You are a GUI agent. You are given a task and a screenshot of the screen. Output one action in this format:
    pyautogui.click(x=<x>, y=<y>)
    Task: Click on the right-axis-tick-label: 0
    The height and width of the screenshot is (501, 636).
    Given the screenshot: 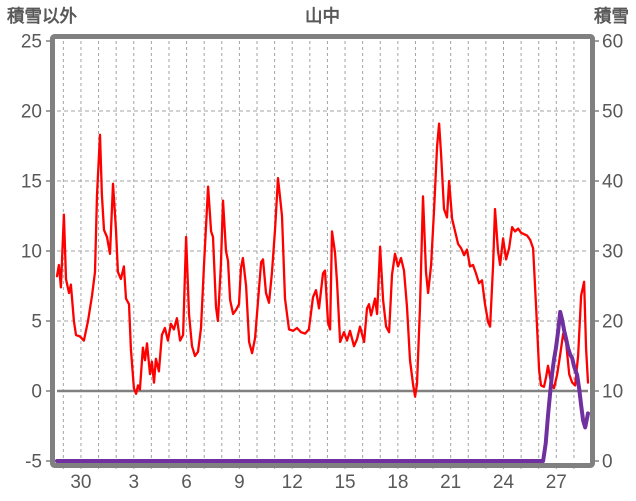 What is the action you would take?
    pyautogui.click(x=607, y=462)
    